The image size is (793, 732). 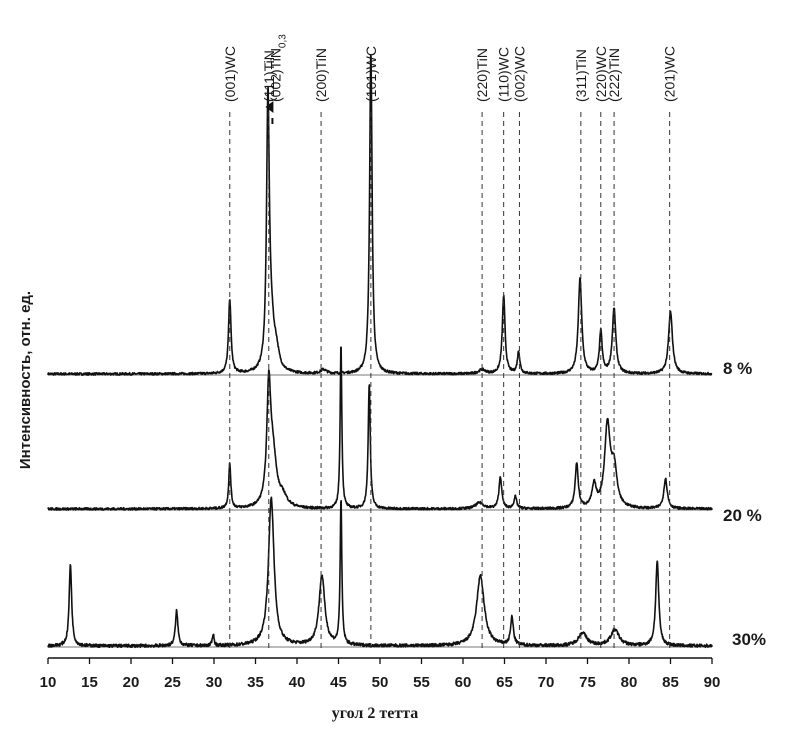 What do you see at coordinates (255, 682) in the screenshot?
I see `x-tick-label: 35` at bounding box center [255, 682].